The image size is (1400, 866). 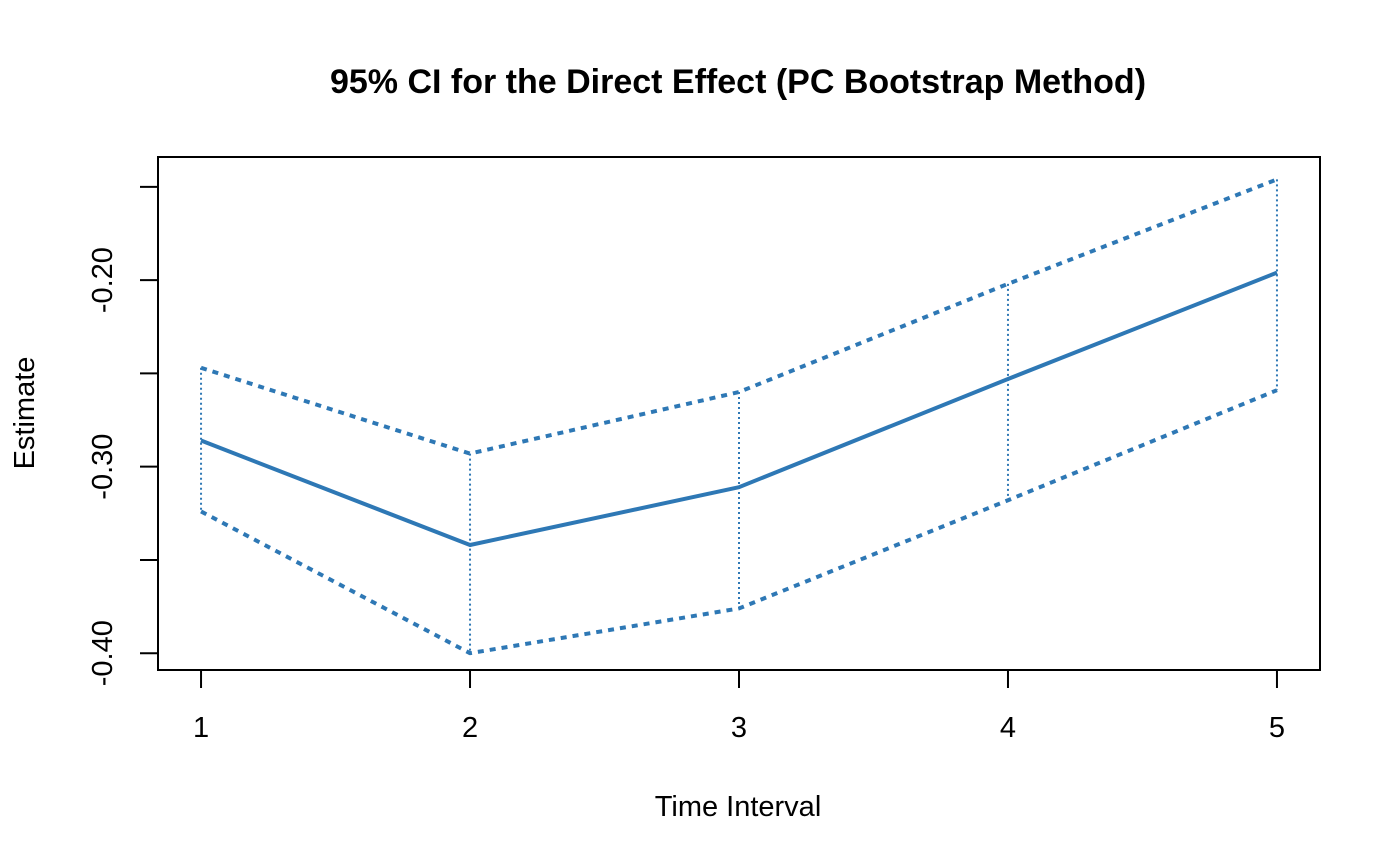 I want to click on x-tick-label: 2, so click(x=470, y=728).